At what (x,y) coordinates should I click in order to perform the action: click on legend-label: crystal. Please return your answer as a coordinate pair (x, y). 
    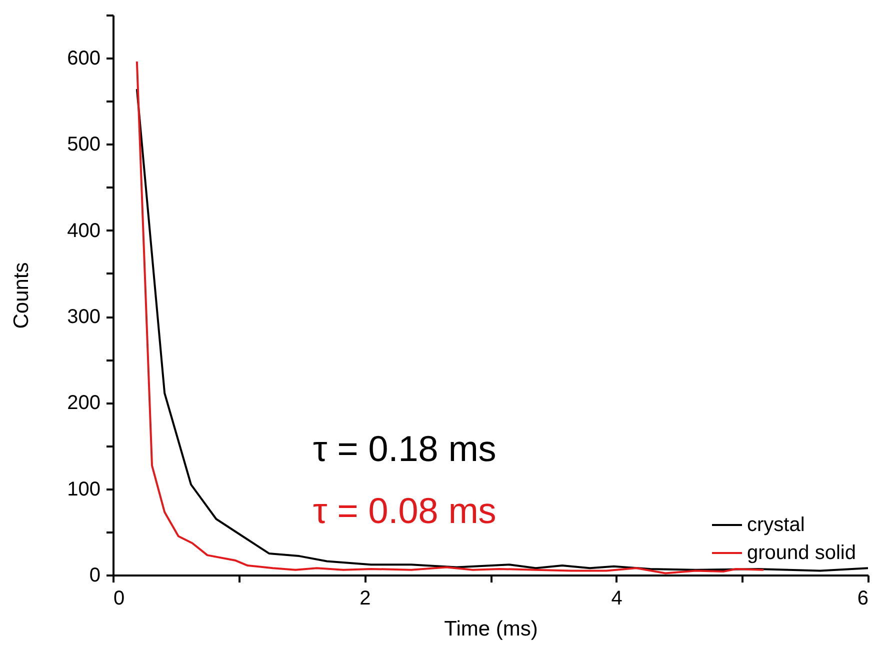
    Looking at the image, I should click on (776, 525).